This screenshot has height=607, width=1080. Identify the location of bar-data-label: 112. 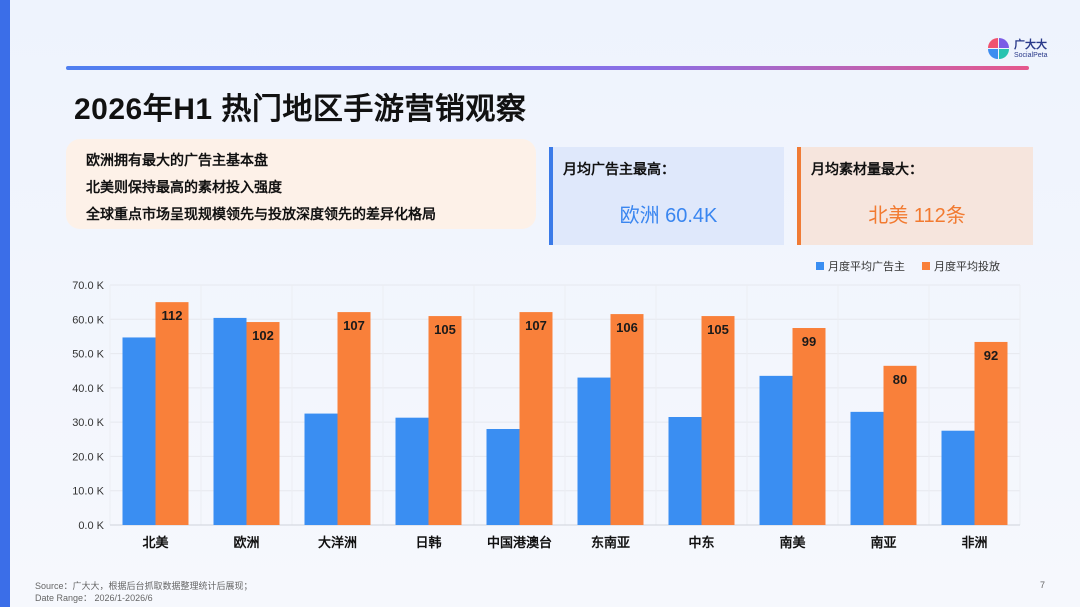
(172, 315).